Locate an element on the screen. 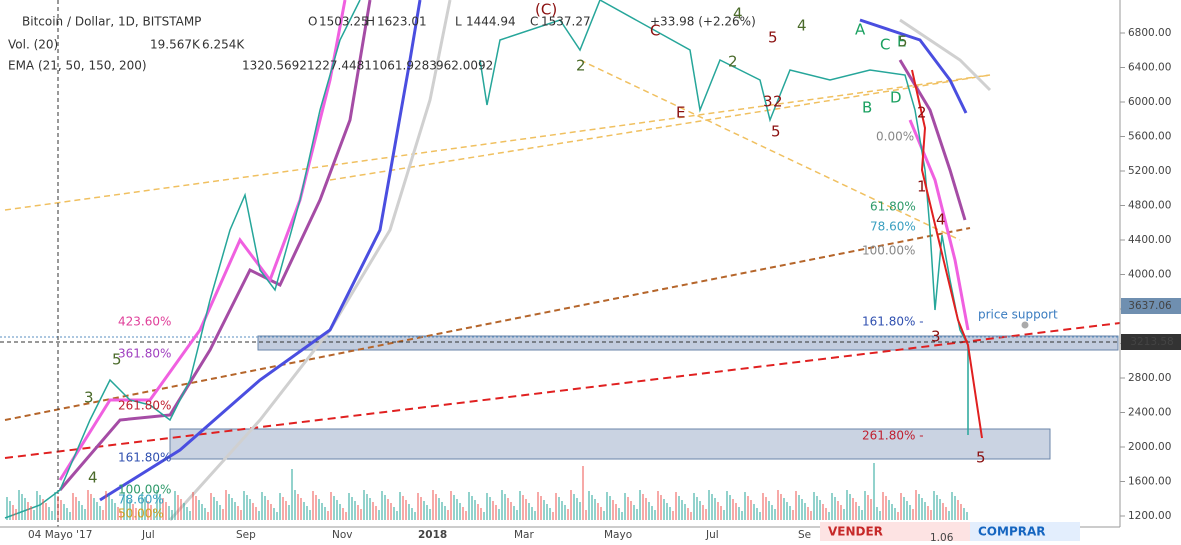 The image size is (1181, 545). price-tick-label: 5600.00 is located at coordinates (1149, 137).